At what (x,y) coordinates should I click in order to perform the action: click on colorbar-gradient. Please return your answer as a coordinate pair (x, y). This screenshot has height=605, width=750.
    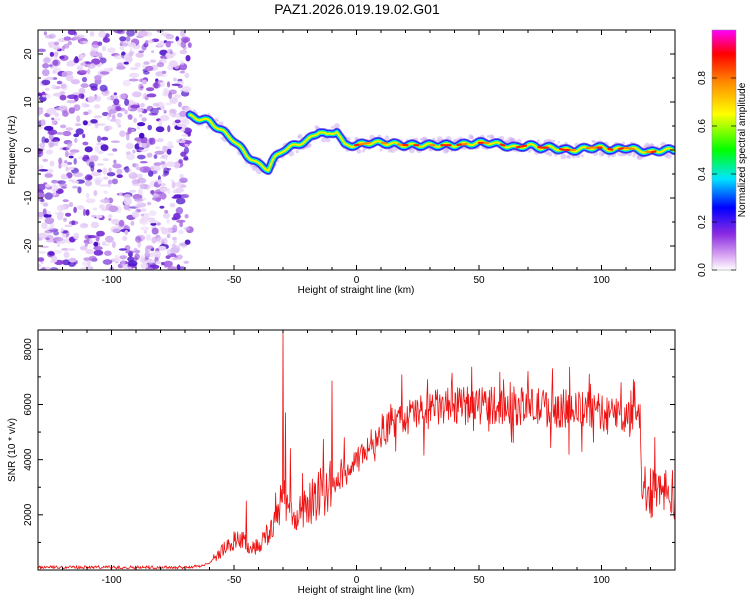
    Looking at the image, I should click on (724, 150).